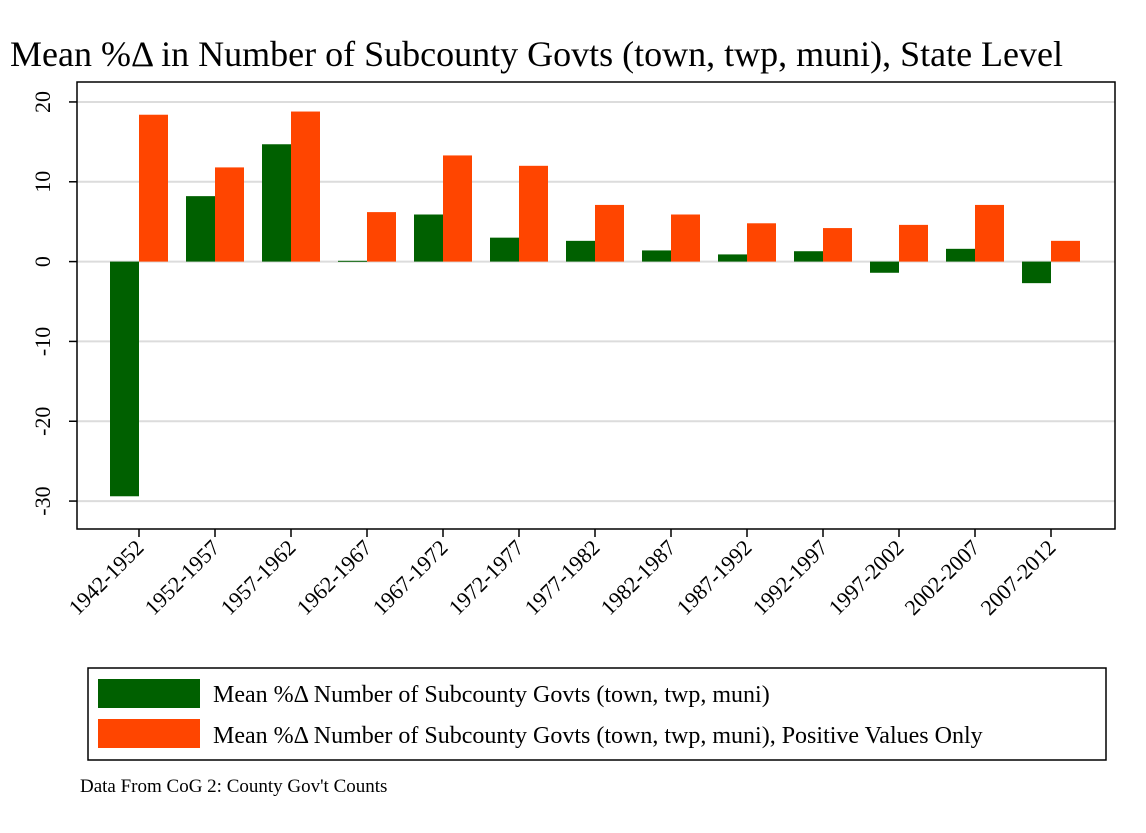 The width and height of the screenshot is (1146, 833). Describe the element at coordinates (685, 238) in the screenshot. I see `bar-series-1-1982-1987` at that location.